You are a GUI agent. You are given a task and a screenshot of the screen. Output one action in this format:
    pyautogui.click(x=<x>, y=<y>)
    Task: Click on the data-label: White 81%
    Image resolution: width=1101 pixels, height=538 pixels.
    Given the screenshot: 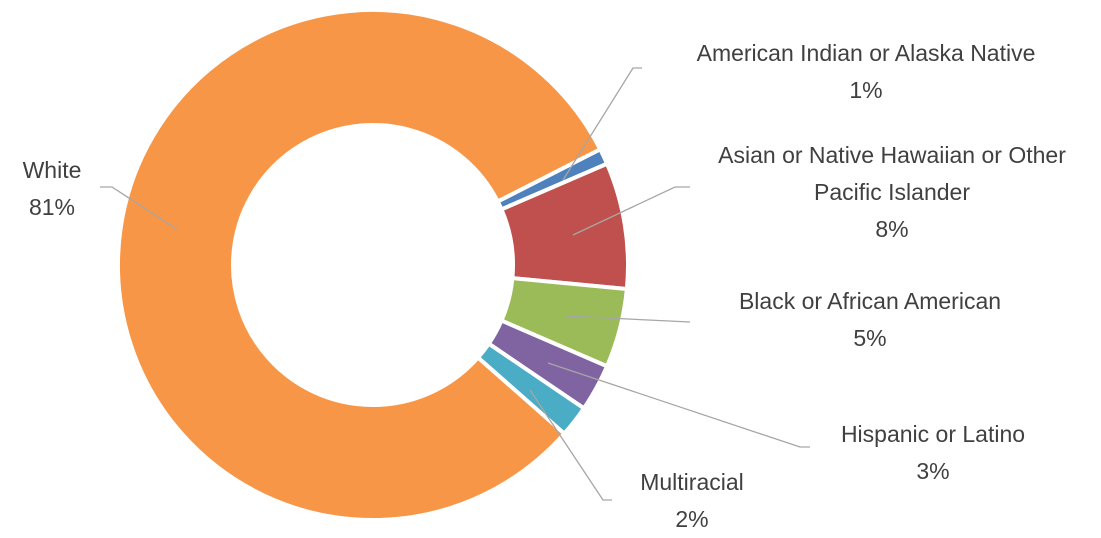 What is the action you would take?
    pyautogui.click(x=56, y=189)
    